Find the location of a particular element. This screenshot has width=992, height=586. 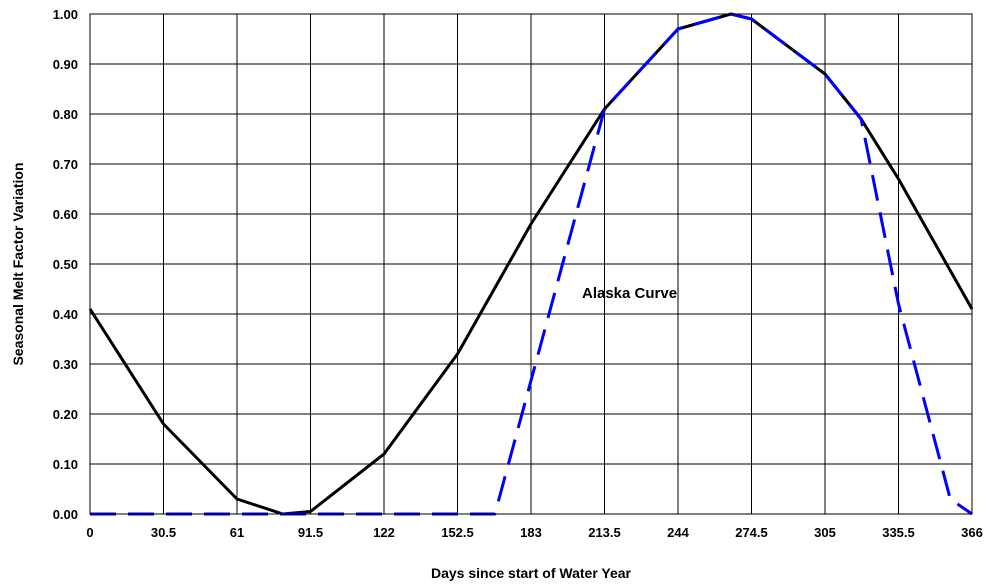

x-tick-label: 274.5 is located at coordinates (751, 532).